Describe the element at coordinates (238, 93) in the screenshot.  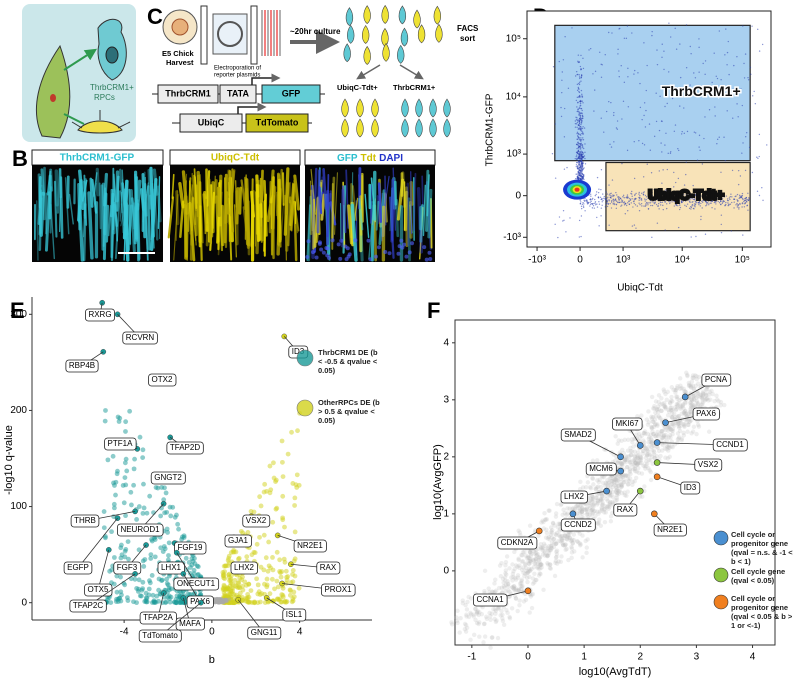
I see `label: TATA` at that location.